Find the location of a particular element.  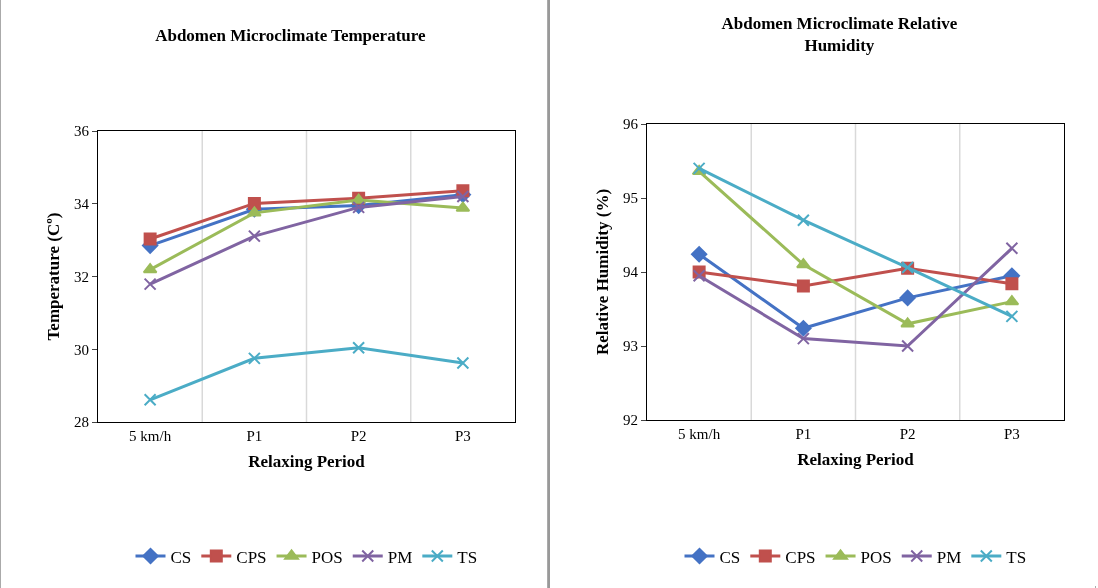

y-axis-title: Relative Humidity (%) is located at coordinates (602, 272).